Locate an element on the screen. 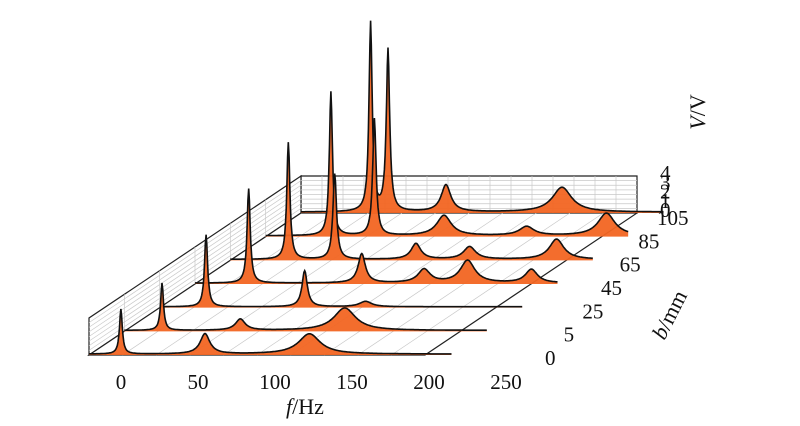 The image size is (800, 426). spectrum-fill-b0 is located at coordinates (270, 331).